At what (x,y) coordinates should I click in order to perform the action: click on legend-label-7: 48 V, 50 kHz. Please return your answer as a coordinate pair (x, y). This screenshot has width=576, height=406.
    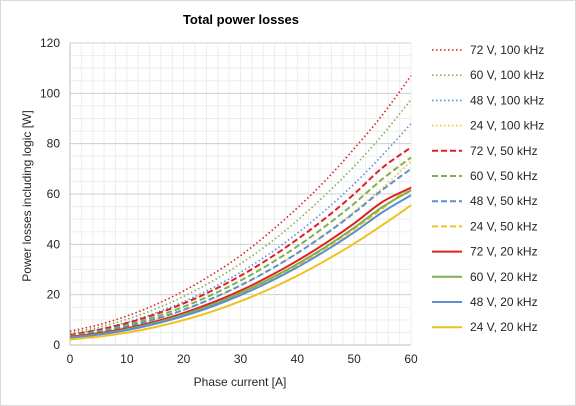
    Looking at the image, I should click on (504, 201).